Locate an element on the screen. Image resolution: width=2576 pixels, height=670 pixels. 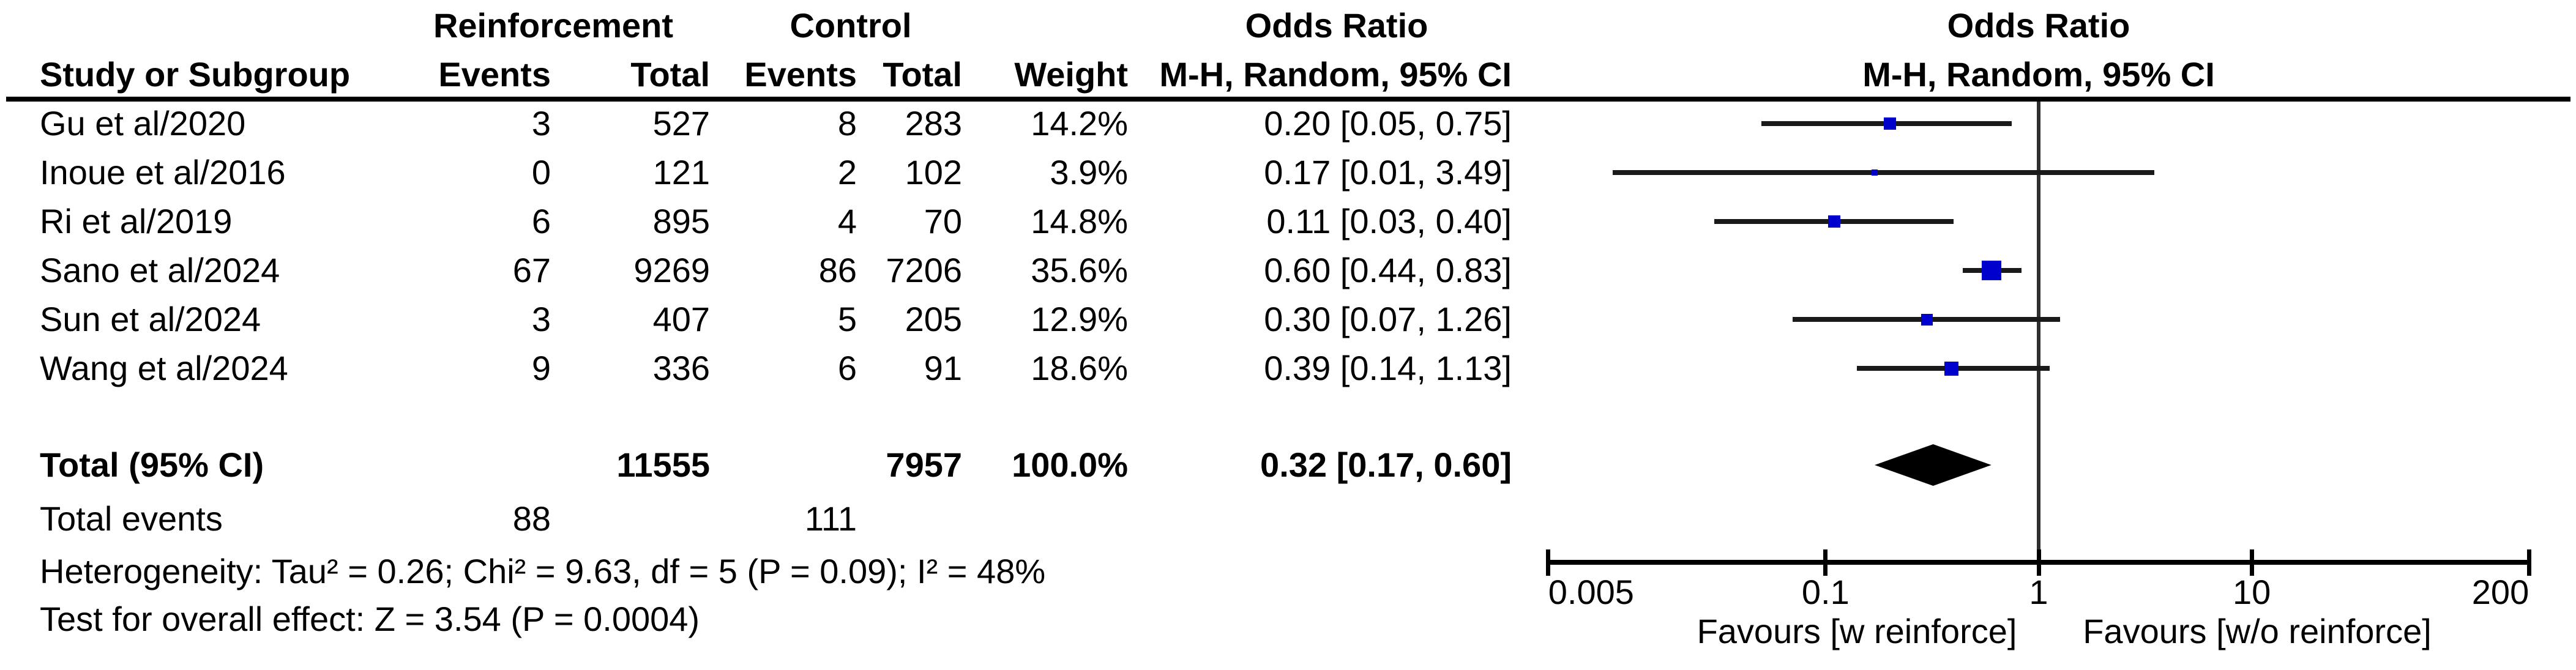
total-events-label: Total events is located at coordinates (131, 518).